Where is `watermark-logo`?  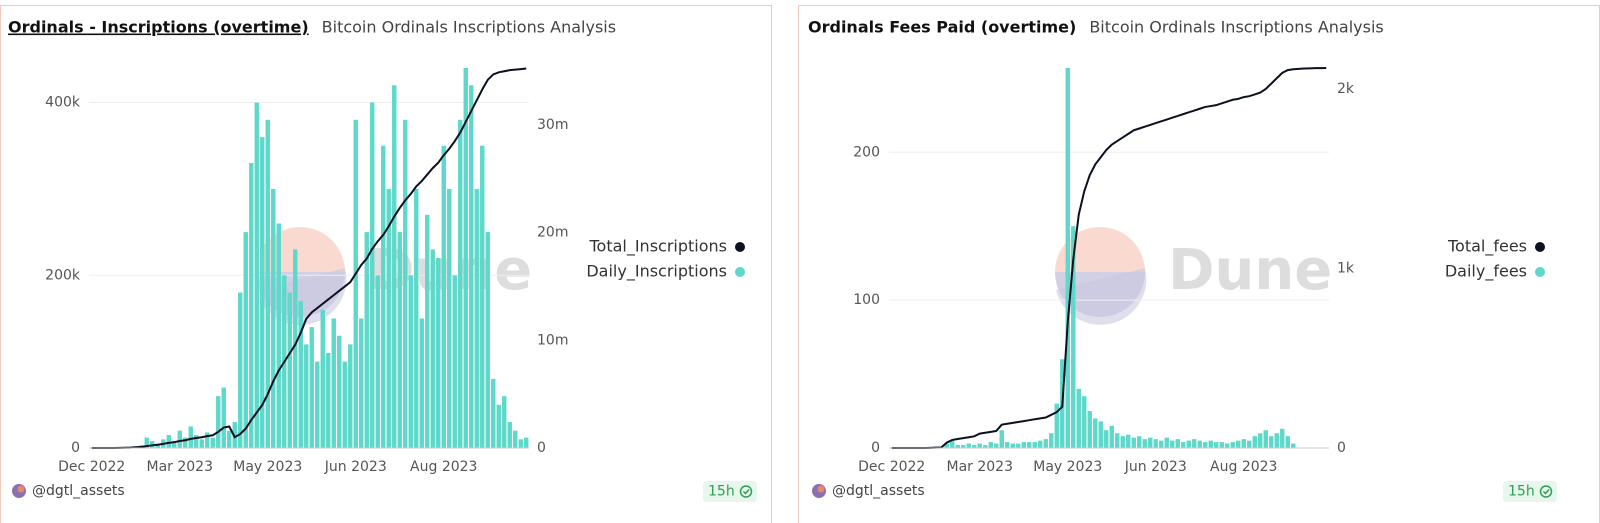
watermark-logo is located at coordinates (1100, 249).